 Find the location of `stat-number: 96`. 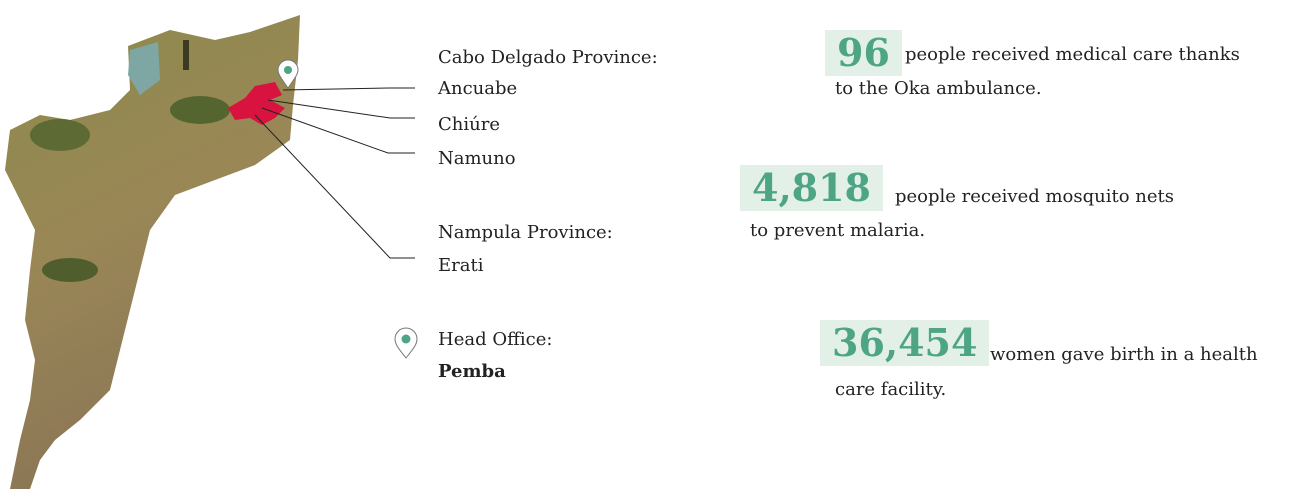

stat-number: 96 is located at coordinates (863, 53).